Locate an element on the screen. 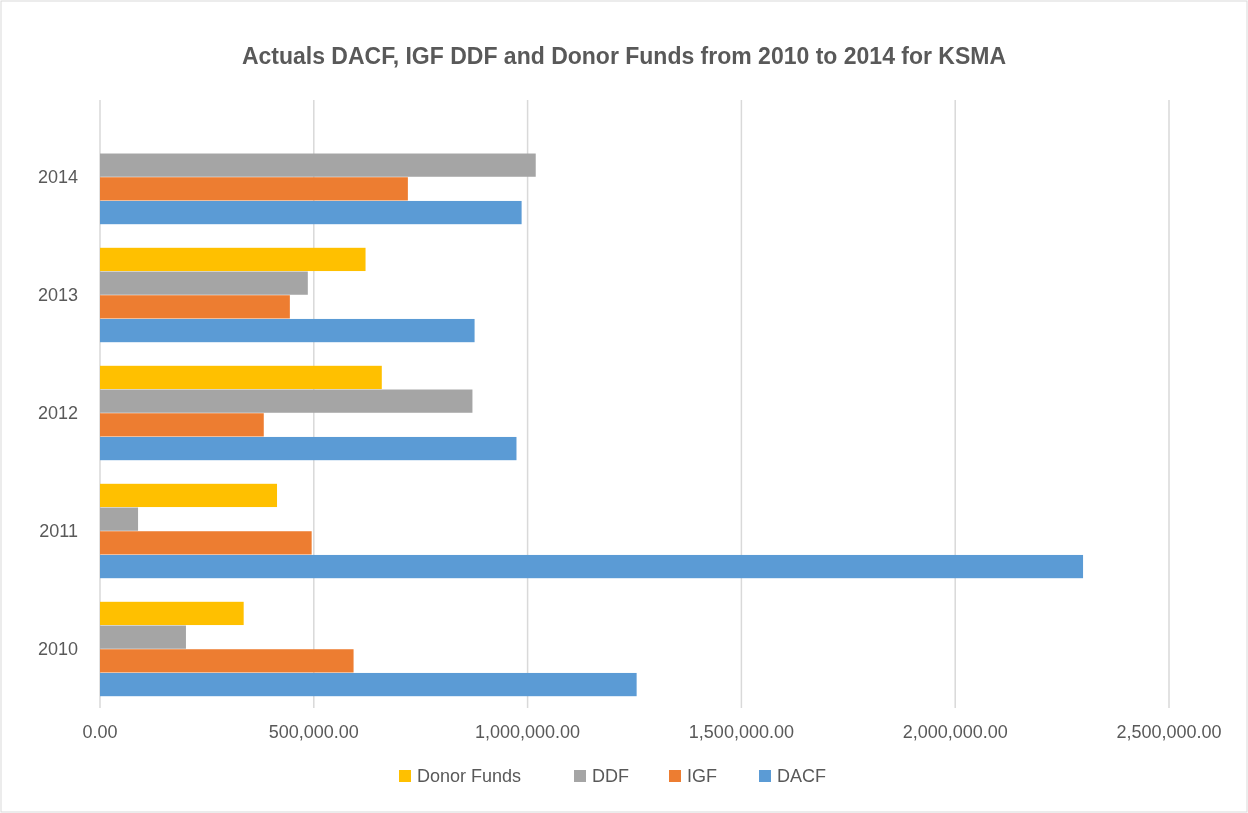 The height and width of the screenshot is (813, 1248). y-tick-label: 2014 is located at coordinates (57, 177).